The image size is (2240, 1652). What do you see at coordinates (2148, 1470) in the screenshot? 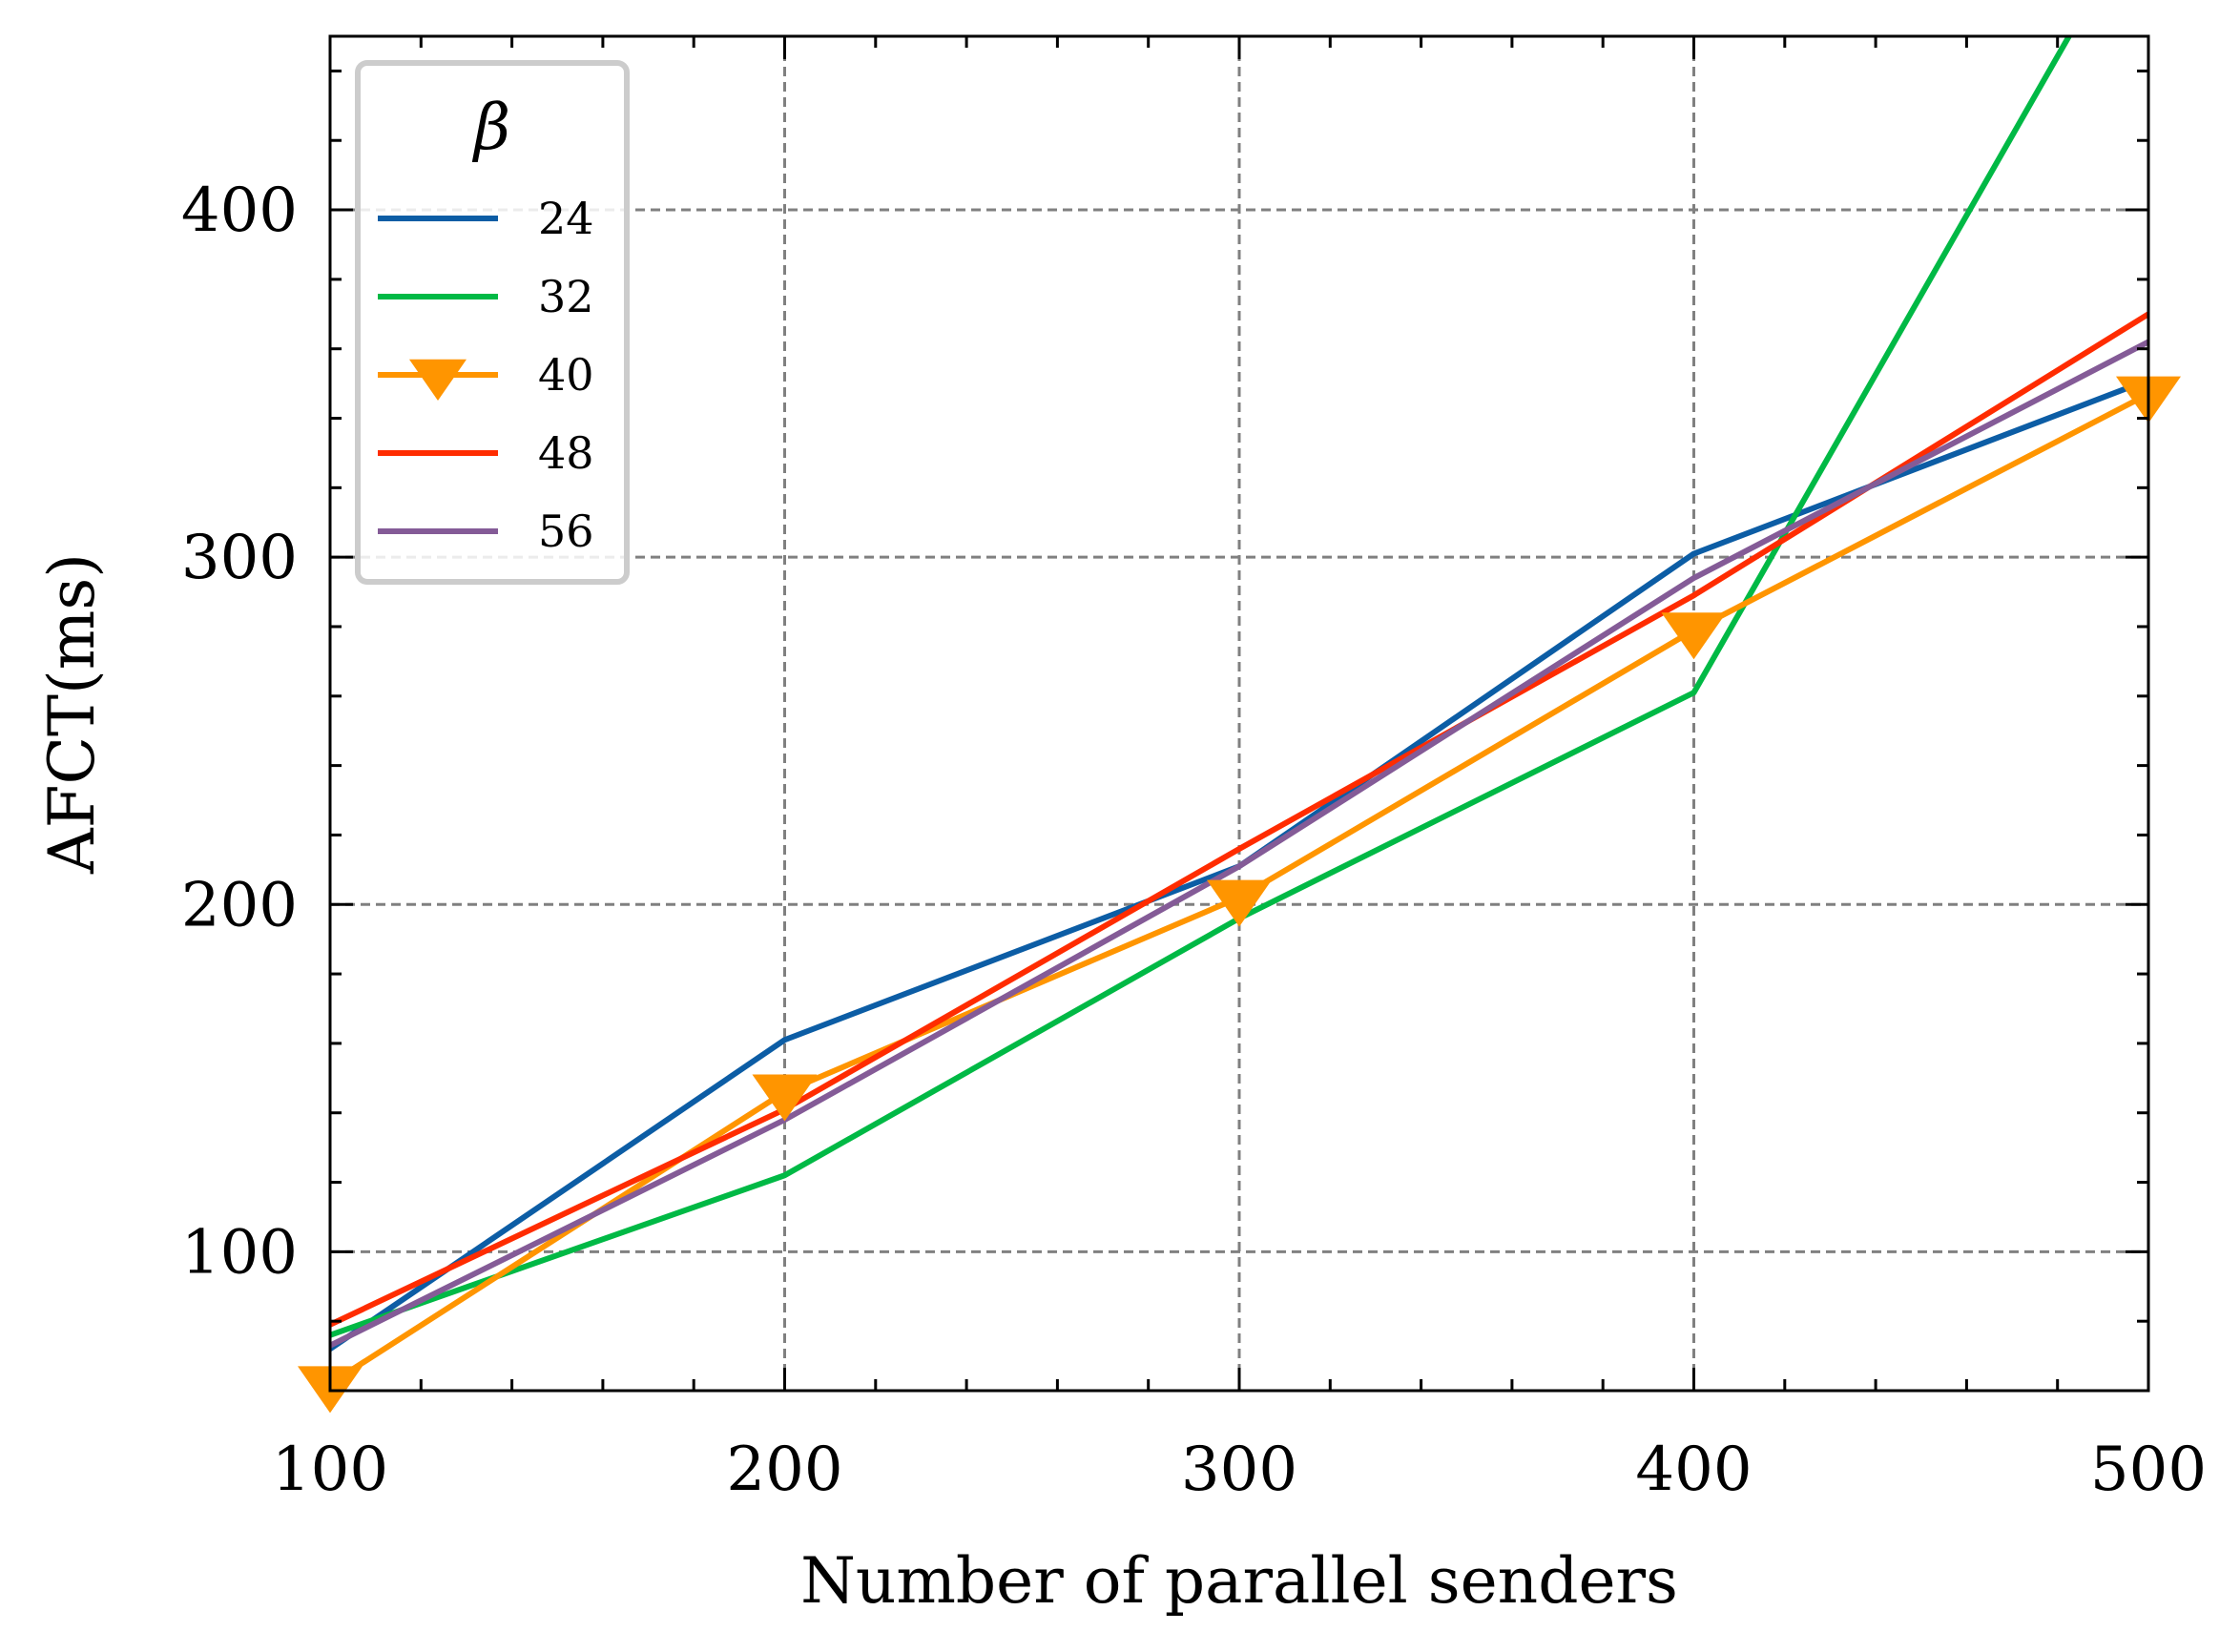
I see `x-tick-label: 500` at bounding box center [2148, 1470].